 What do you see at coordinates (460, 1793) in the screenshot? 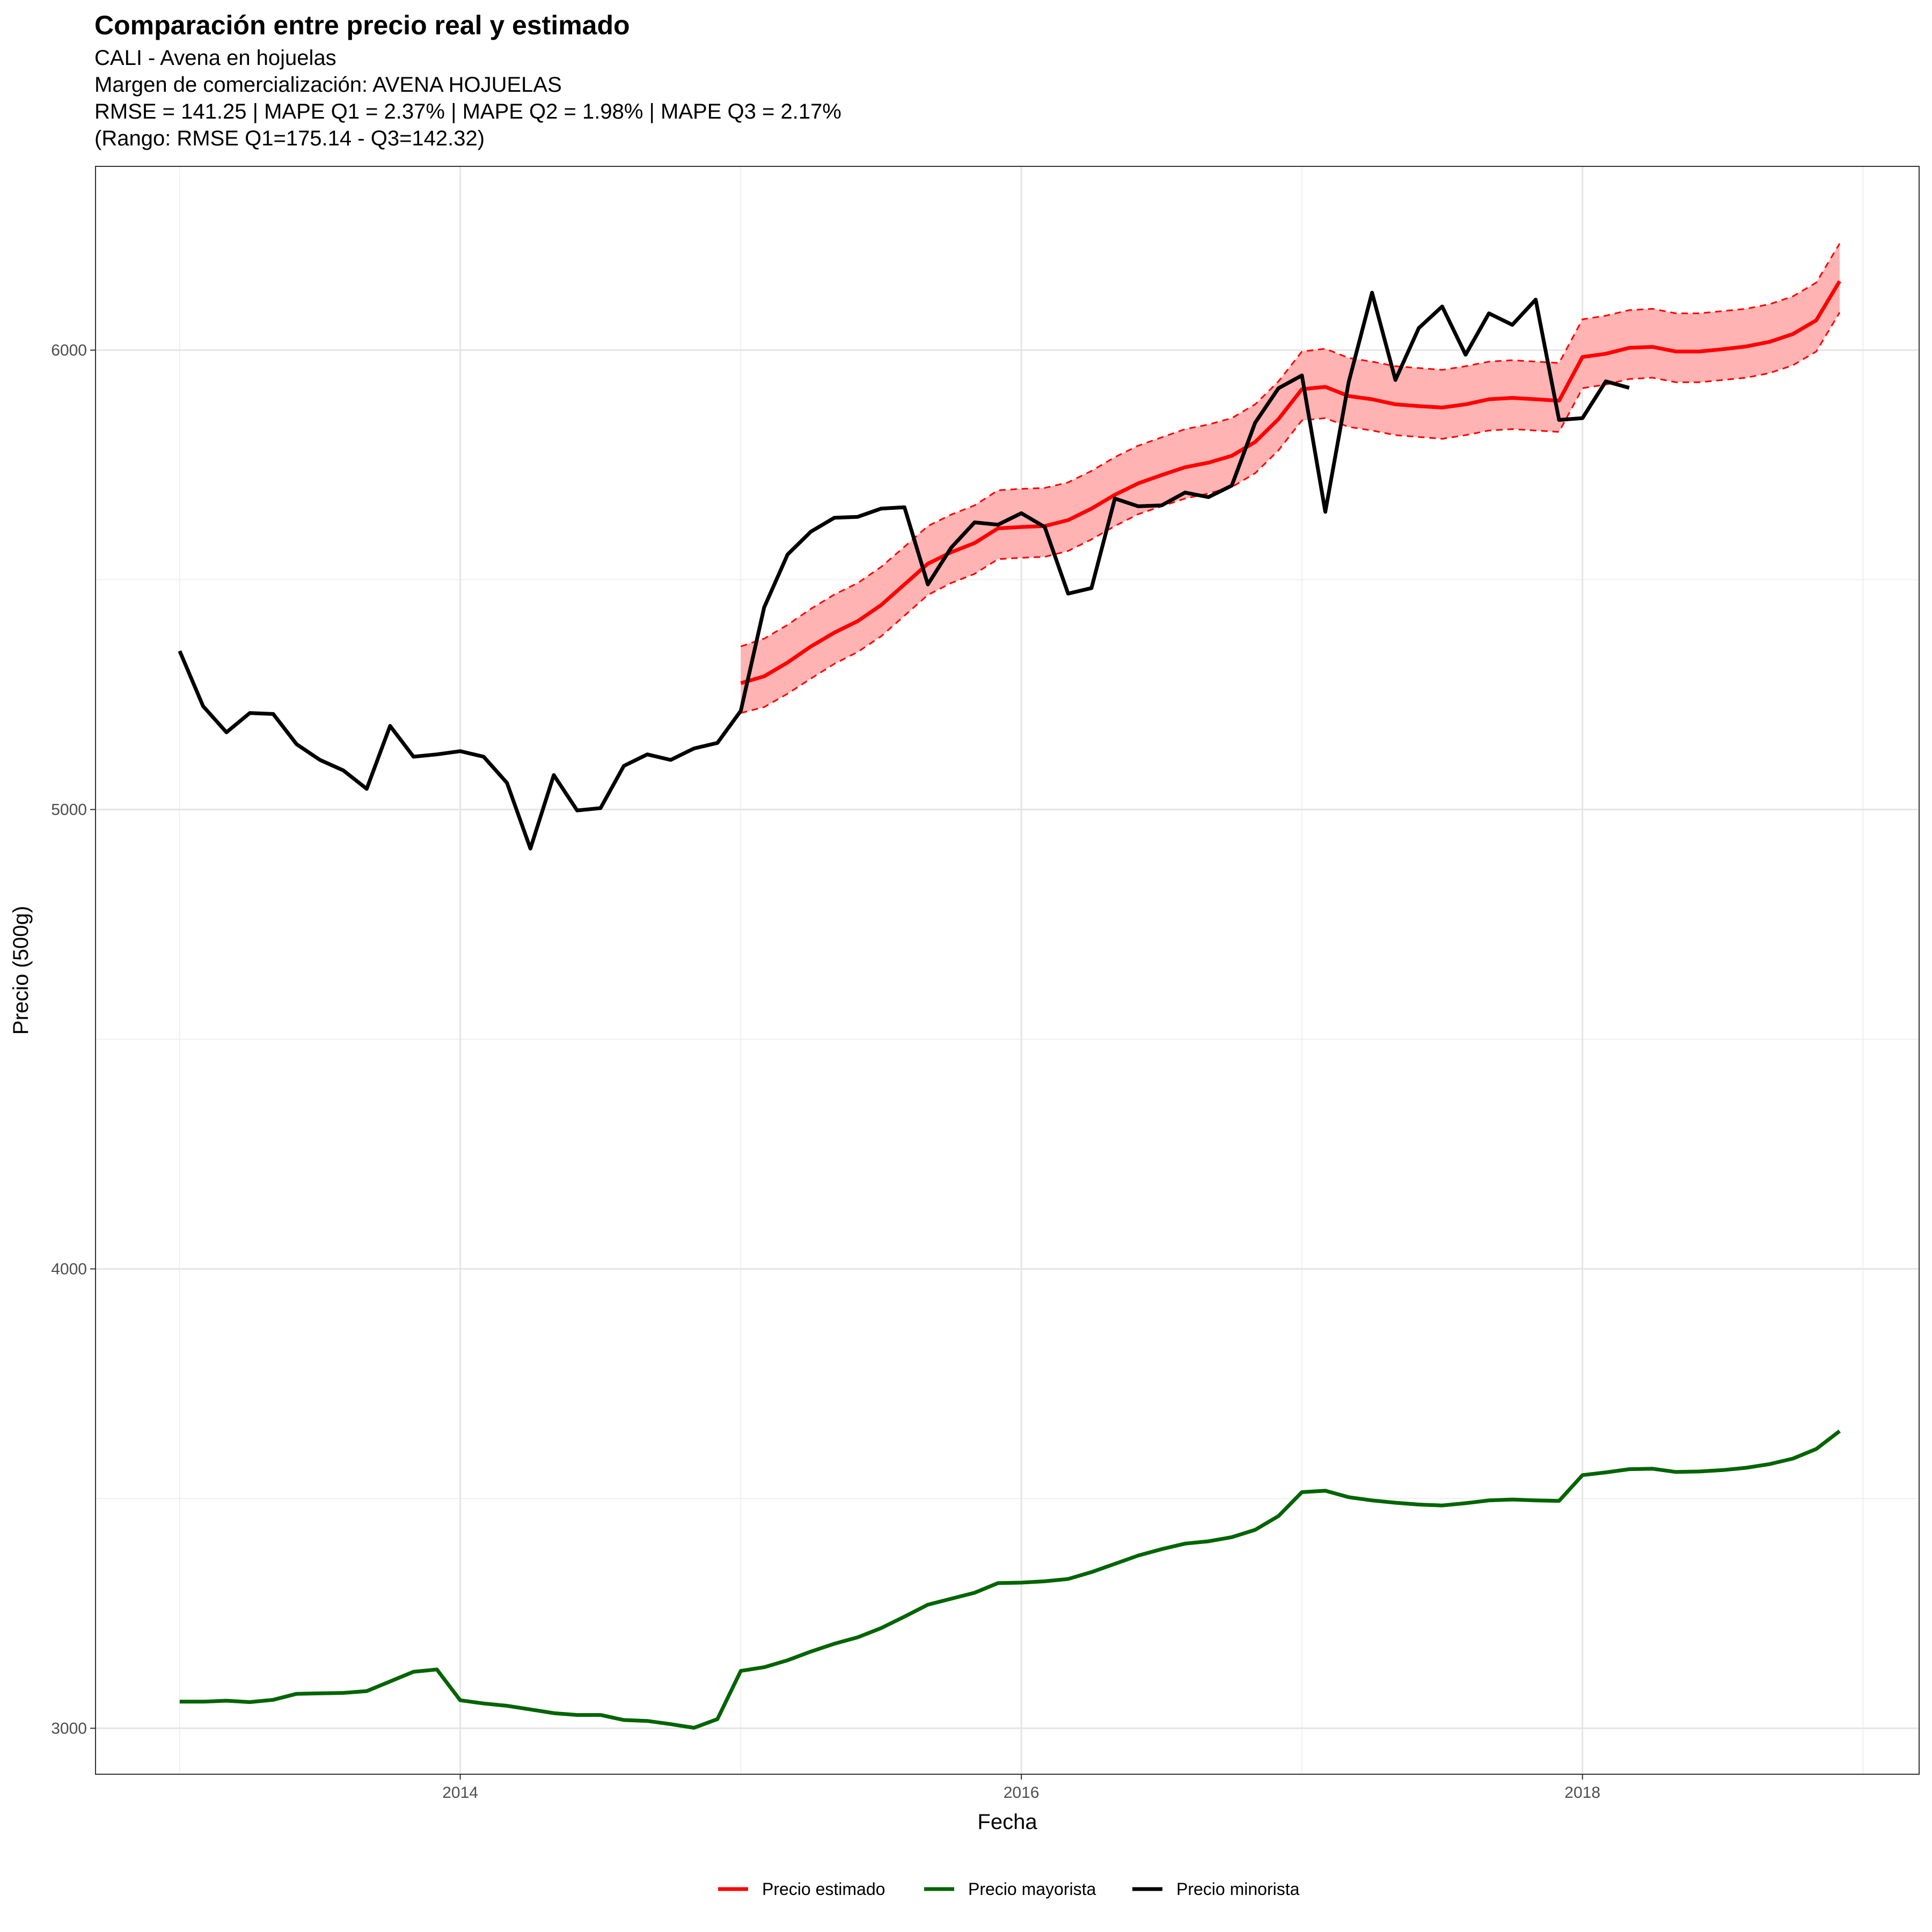
I see `x-tick-label: 2014` at bounding box center [460, 1793].